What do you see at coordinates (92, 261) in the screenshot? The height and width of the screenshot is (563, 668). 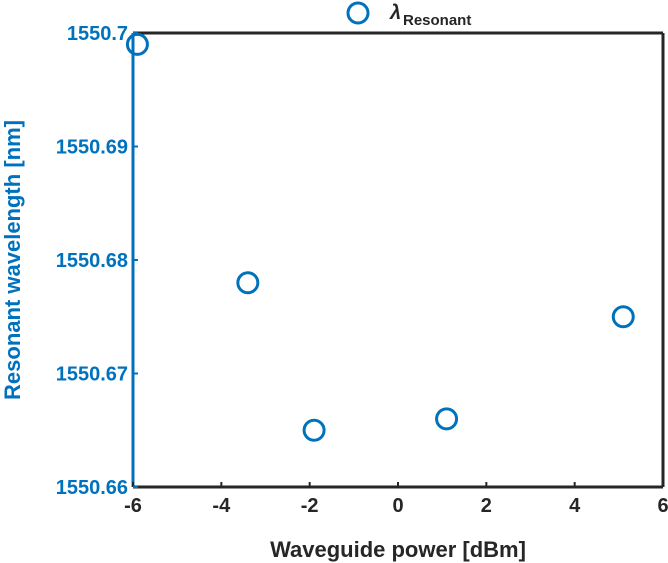 I see `y-tick-label: 1550.68` at bounding box center [92, 261].